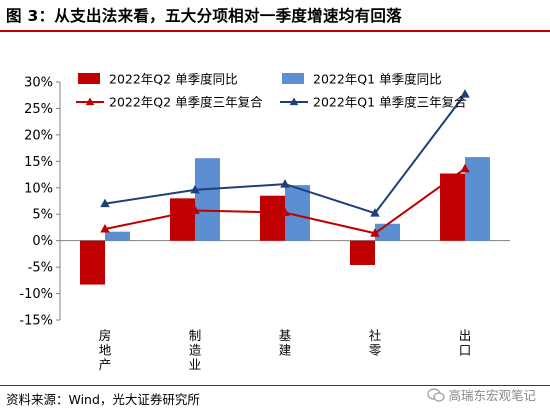 The height and width of the screenshot is (412, 550). What do you see at coordinates (275, 31) in the screenshot?
I see `title-divider` at bounding box center [275, 31].